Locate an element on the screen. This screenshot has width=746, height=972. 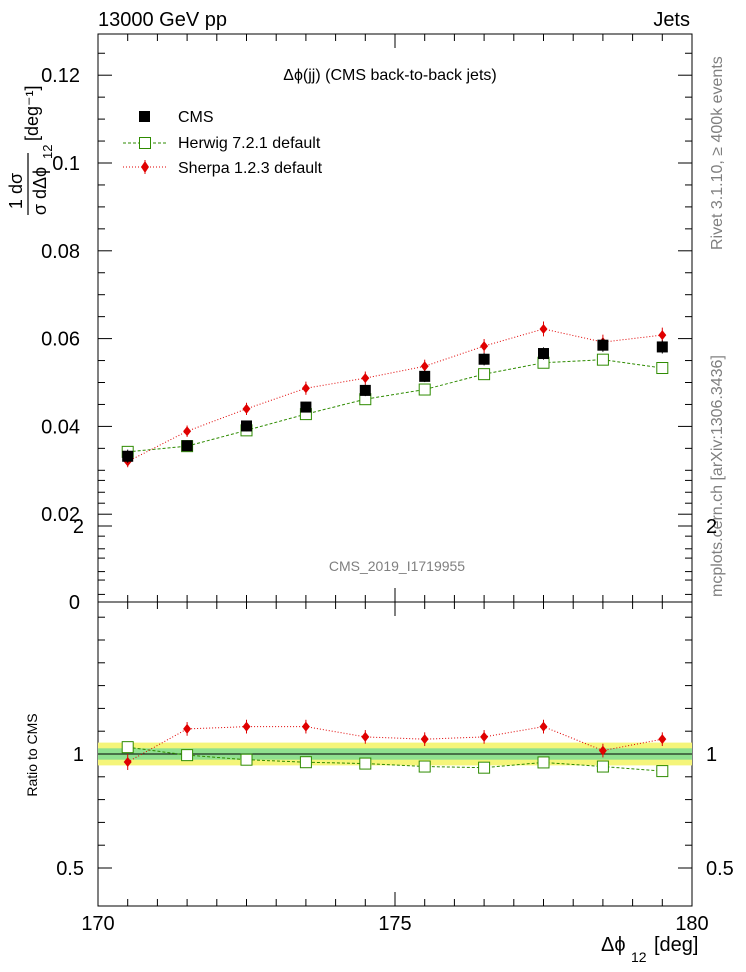
y-label-numerator: 1 dσ is located at coordinates (16, 191).